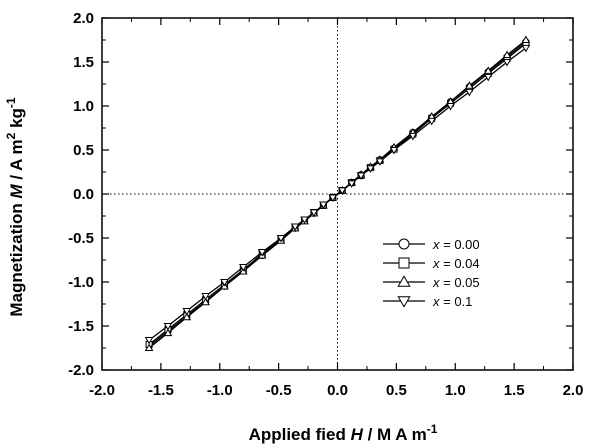 The height and width of the screenshot is (446, 601). Describe the element at coordinates (81, 238) in the screenshot. I see `y-tick-label: -0.5` at that location.